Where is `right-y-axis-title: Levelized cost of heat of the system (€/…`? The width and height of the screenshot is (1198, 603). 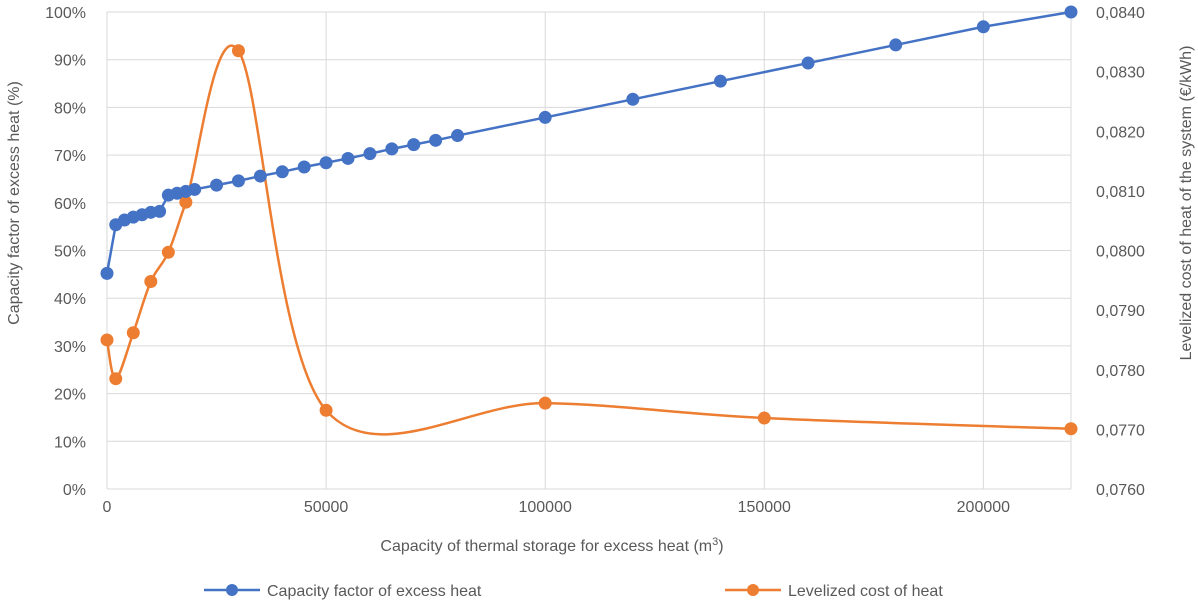
right-y-axis-title: Levelized cost of heat of the system (€/… is located at coordinates (1186, 203).